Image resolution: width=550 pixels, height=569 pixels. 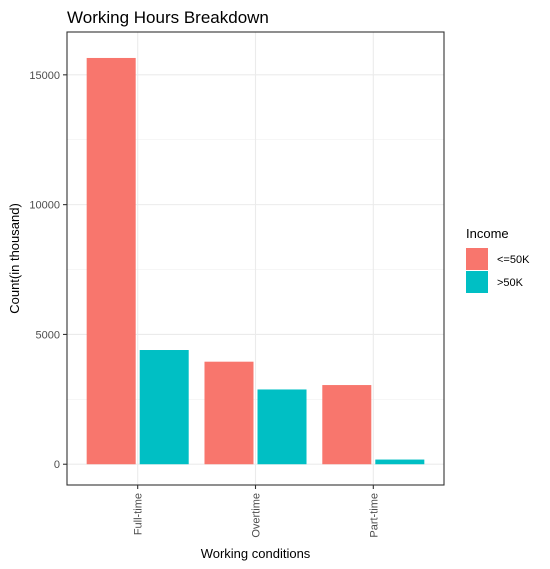 What do you see at coordinates (164, 407) in the screenshot?
I see `bar-full-time-gt-50k` at bounding box center [164, 407].